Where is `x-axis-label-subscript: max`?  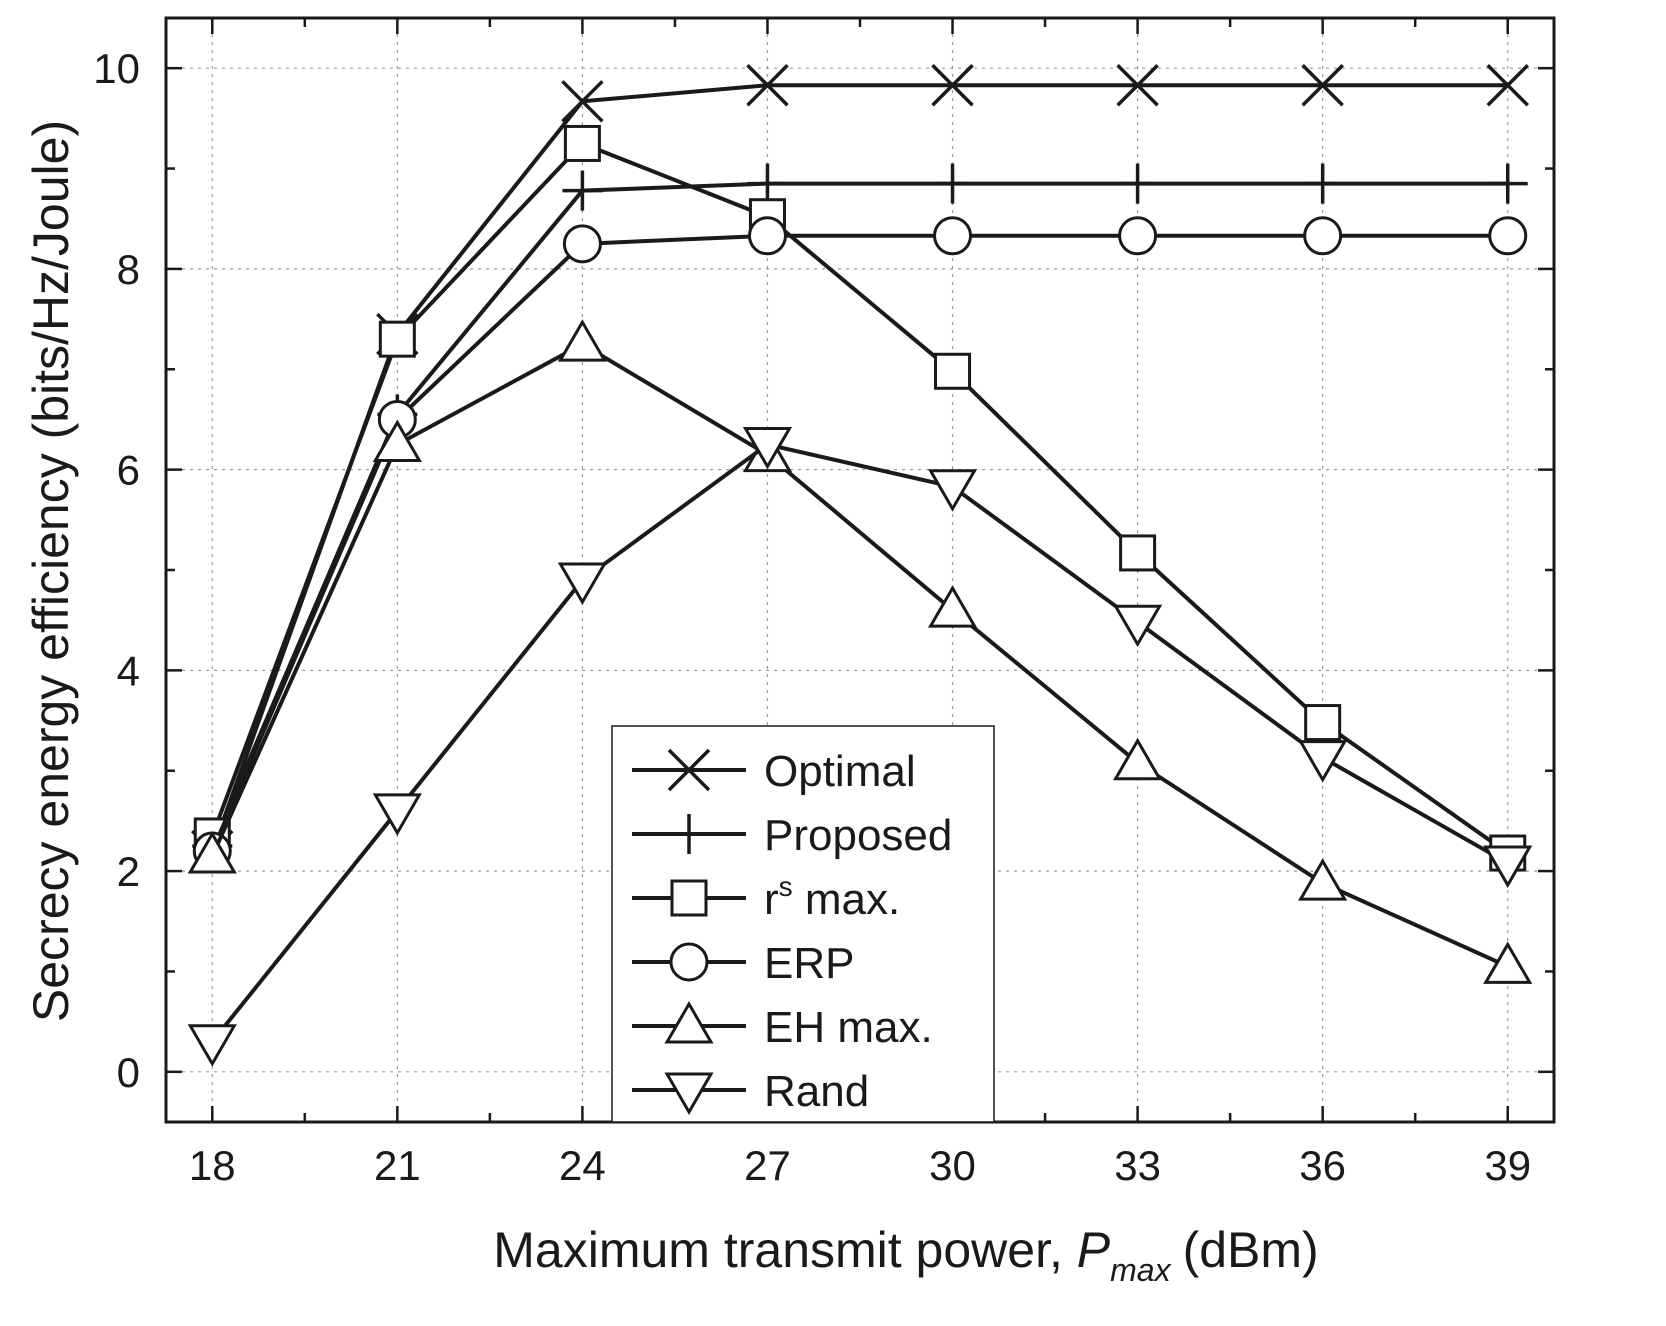
x-axis-label-subscript: max is located at coordinates (1140, 1270).